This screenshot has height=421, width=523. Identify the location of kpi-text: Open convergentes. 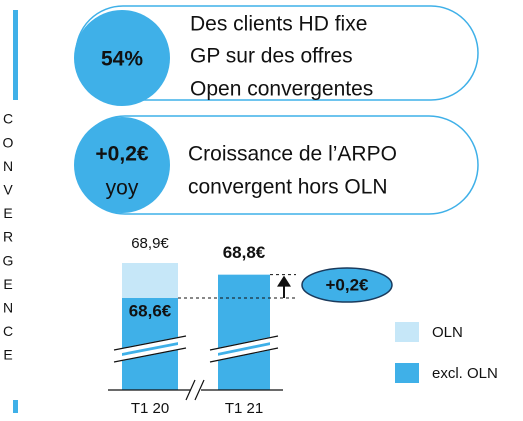
(281, 89).